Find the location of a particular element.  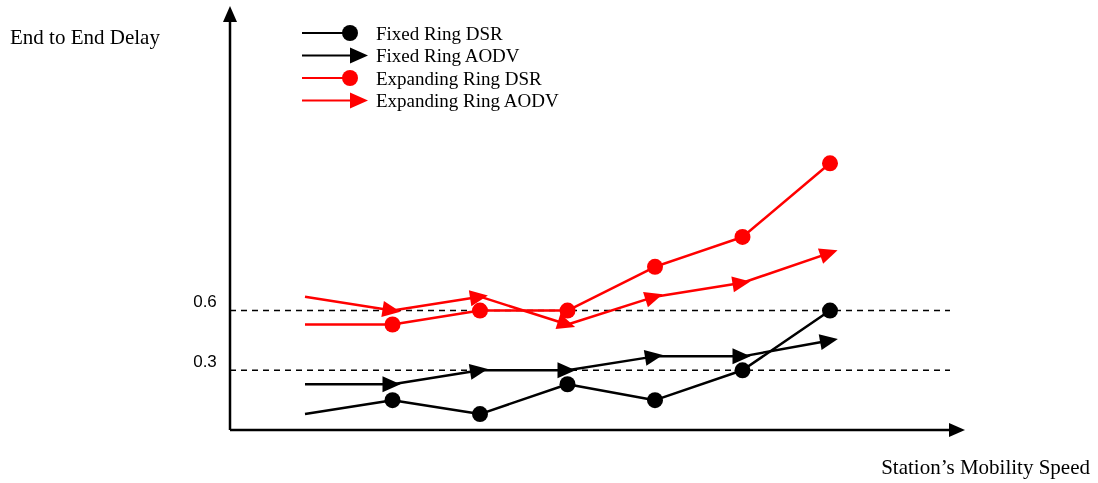

legend-label: Fixed Ring AODV is located at coordinates (448, 56).